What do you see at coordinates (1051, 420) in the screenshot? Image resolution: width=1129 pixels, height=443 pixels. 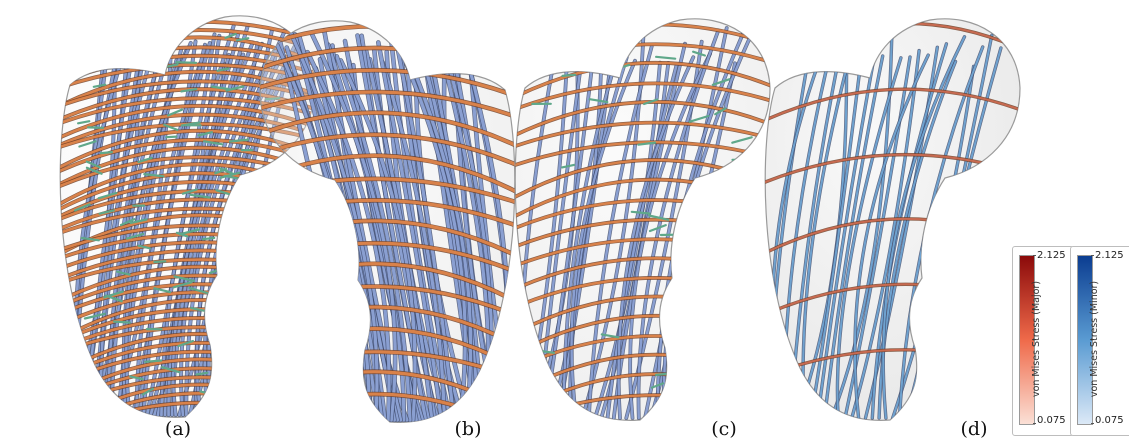 I see `legend-major-min: 0.075` at bounding box center [1051, 420].